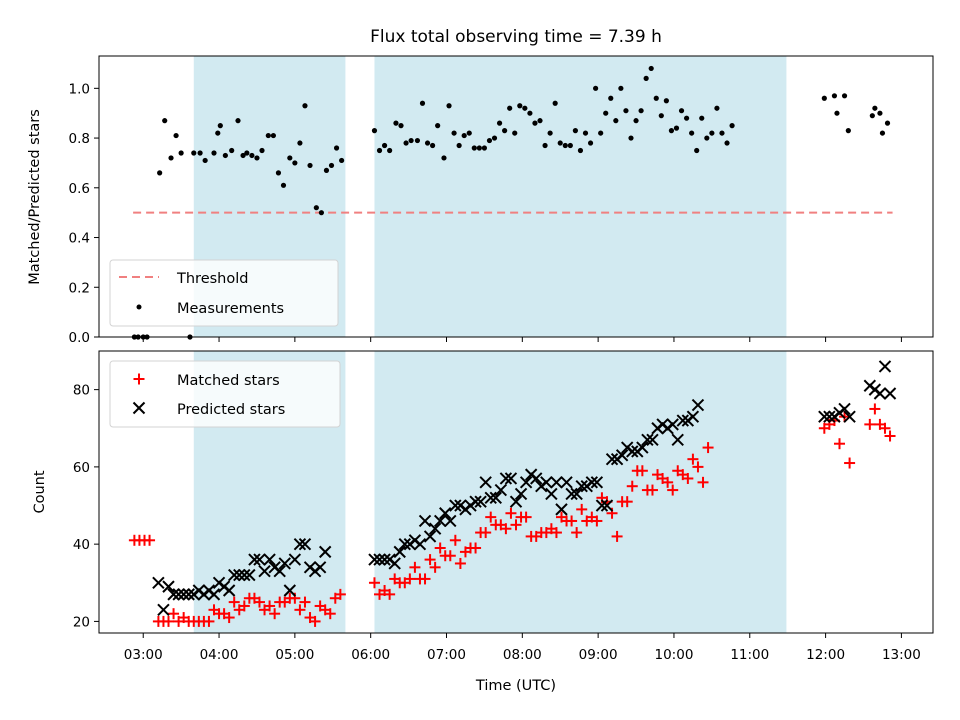 The height and width of the screenshot is (720, 960). I want to click on legend-threshold-label: Threshold, so click(212, 279).